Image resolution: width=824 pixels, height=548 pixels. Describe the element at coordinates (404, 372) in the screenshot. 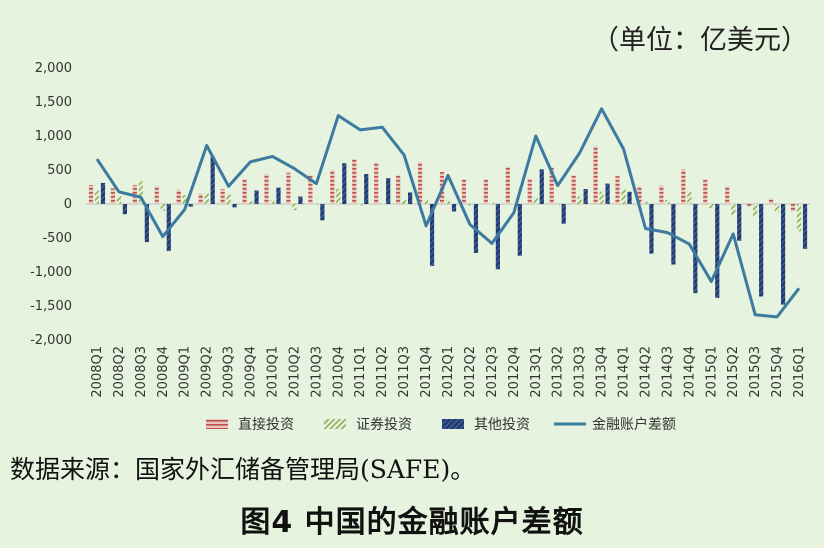

I see `x-tick-label: 2011Q3` at that location.